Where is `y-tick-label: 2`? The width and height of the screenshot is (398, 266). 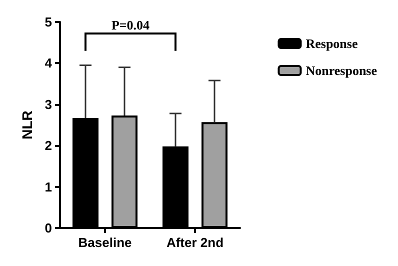 y-tick-label: 2 is located at coordinates (48, 146).